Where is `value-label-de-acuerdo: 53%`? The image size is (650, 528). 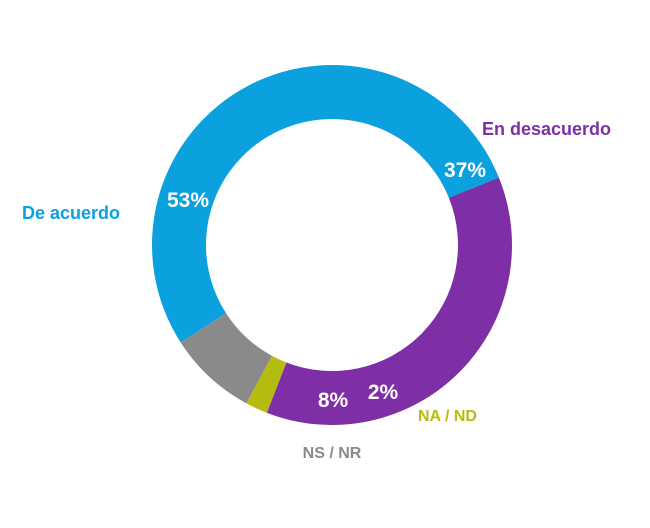 value-label-de-acuerdo: 53% is located at coordinates (188, 200).